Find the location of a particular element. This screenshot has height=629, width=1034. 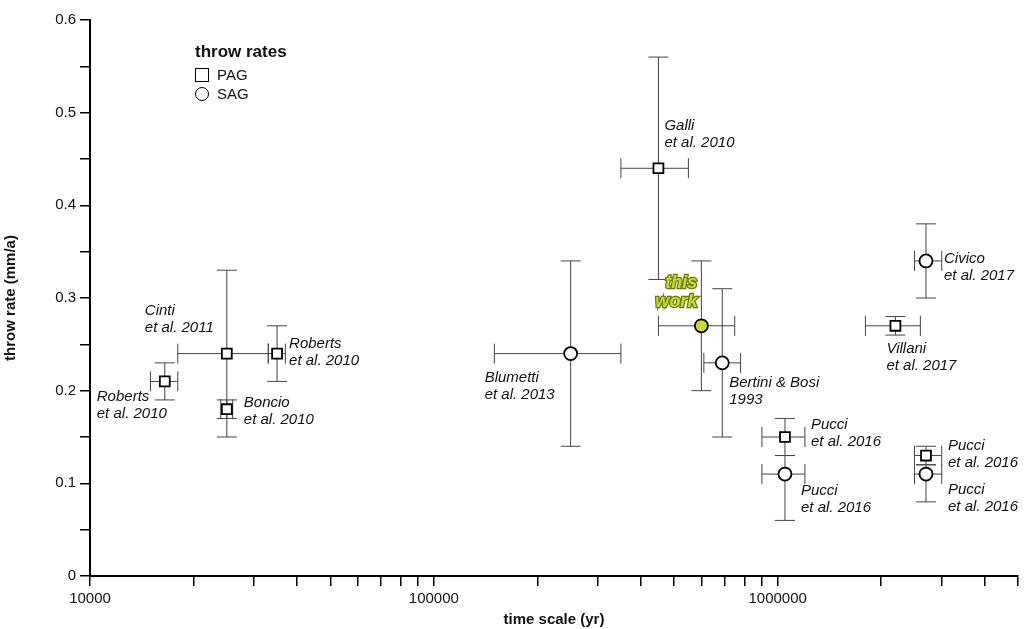

annotation: this work is located at coordinates (677, 291).